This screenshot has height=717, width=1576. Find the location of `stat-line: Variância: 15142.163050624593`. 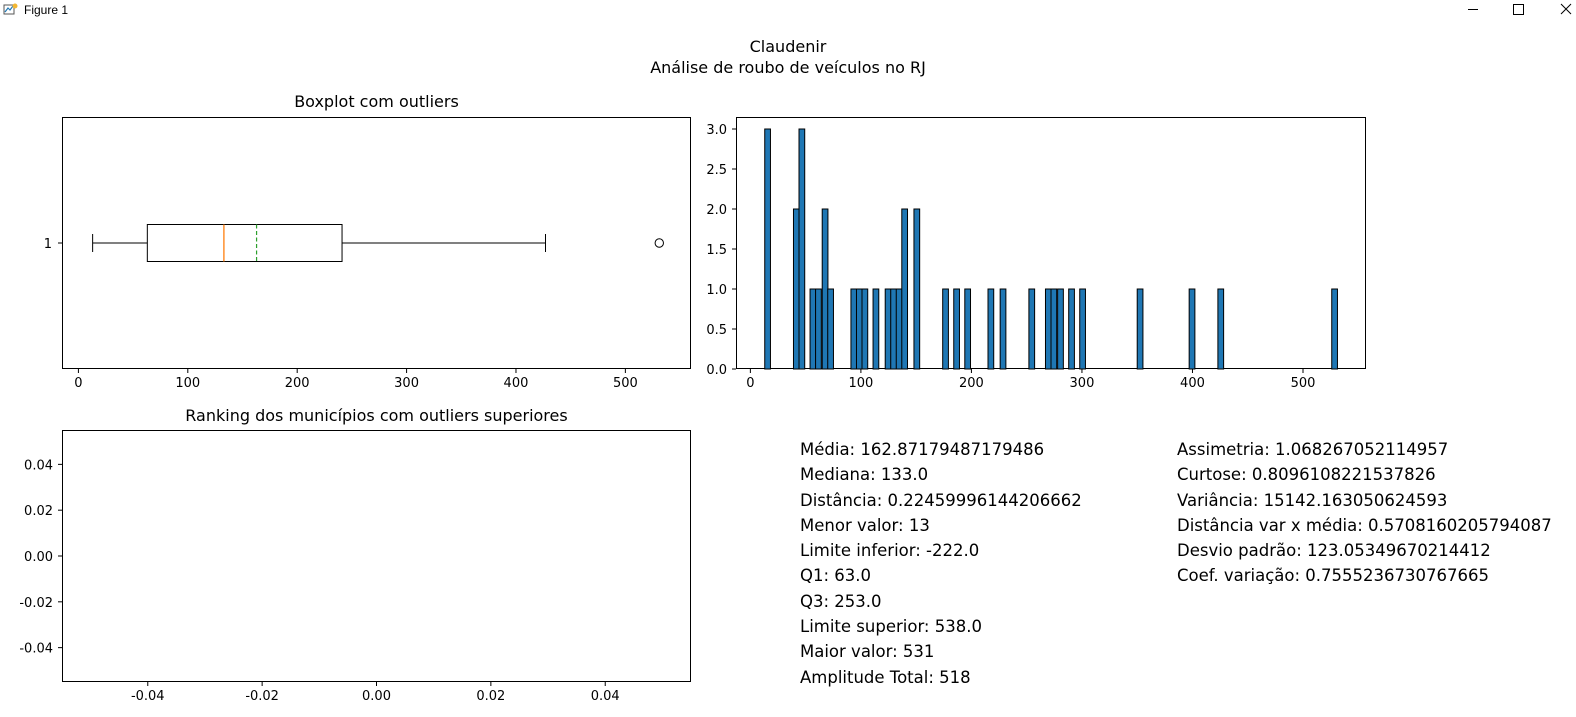

stat-line: Variância: 15142.163050624593 is located at coordinates (1312, 500).